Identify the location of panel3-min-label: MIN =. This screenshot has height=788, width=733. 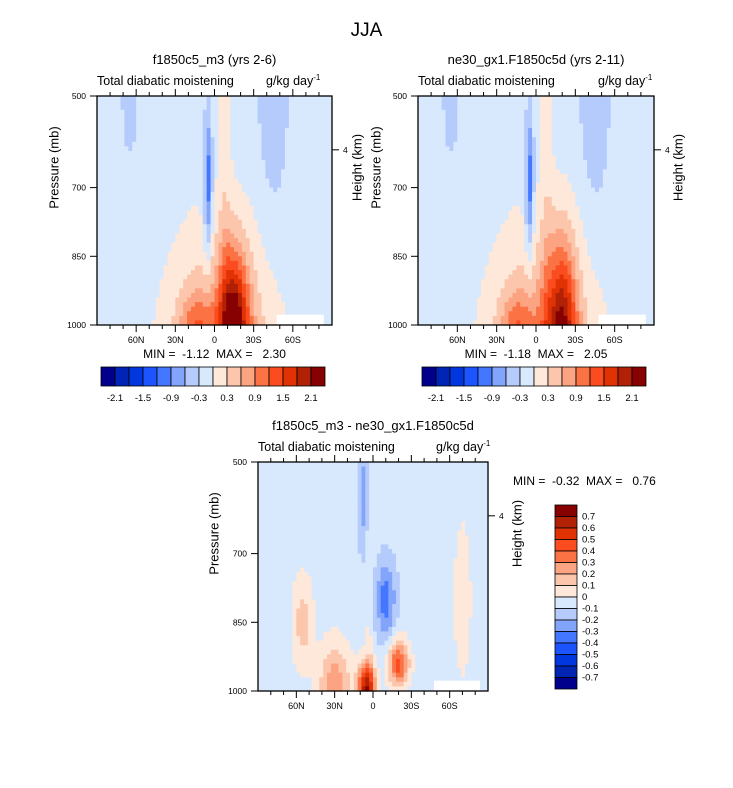
(529, 481).